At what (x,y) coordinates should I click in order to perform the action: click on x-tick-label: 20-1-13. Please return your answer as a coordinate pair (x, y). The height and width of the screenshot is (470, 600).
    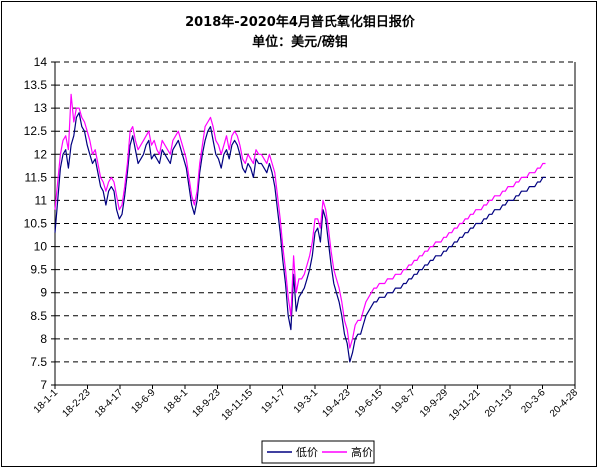
    Looking at the image, I should click on (499, 403).